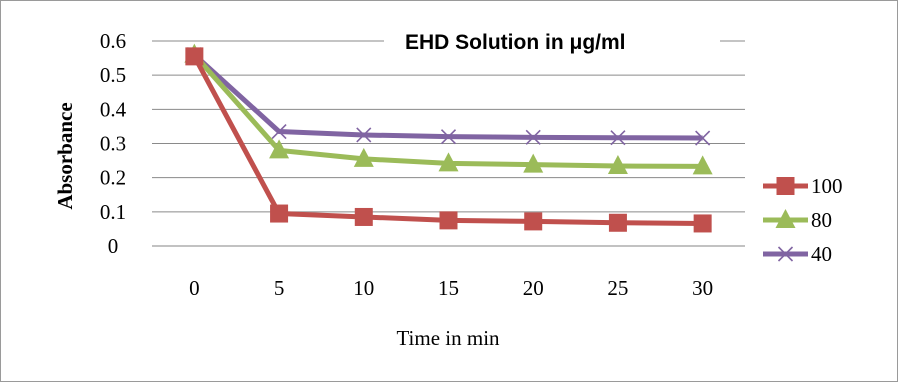 The width and height of the screenshot is (898, 382). I want to click on legend-entry-80: 80, so click(797, 220).